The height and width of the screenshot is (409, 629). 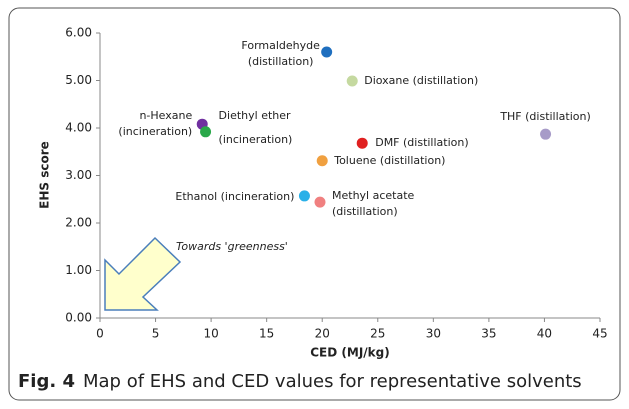 What do you see at coordinates (255, 115) in the screenshot?
I see `point-label: Diethyl ether` at bounding box center [255, 115].